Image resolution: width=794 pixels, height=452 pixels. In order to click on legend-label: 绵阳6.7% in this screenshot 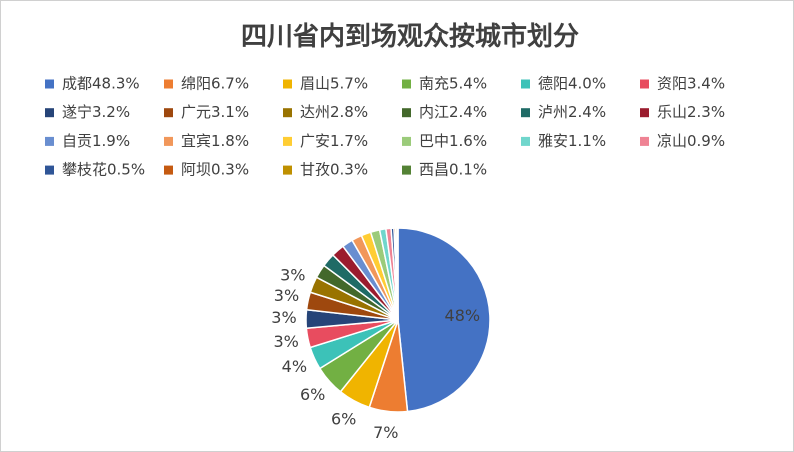, I will do `click(215, 84)`.